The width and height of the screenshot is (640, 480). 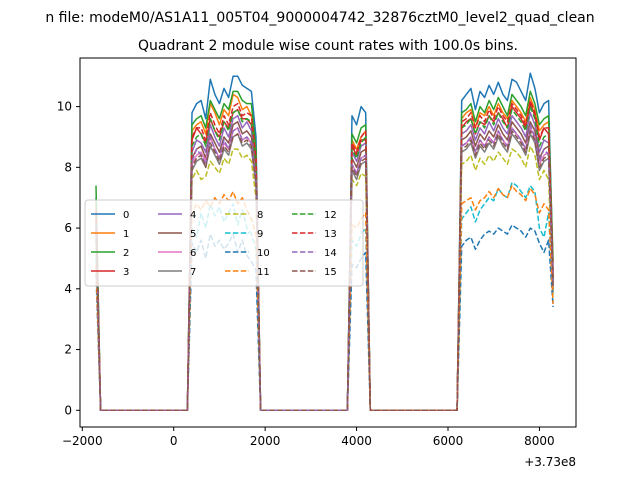 I want to click on y-tick-label: 6, so click(x=68, y=228).